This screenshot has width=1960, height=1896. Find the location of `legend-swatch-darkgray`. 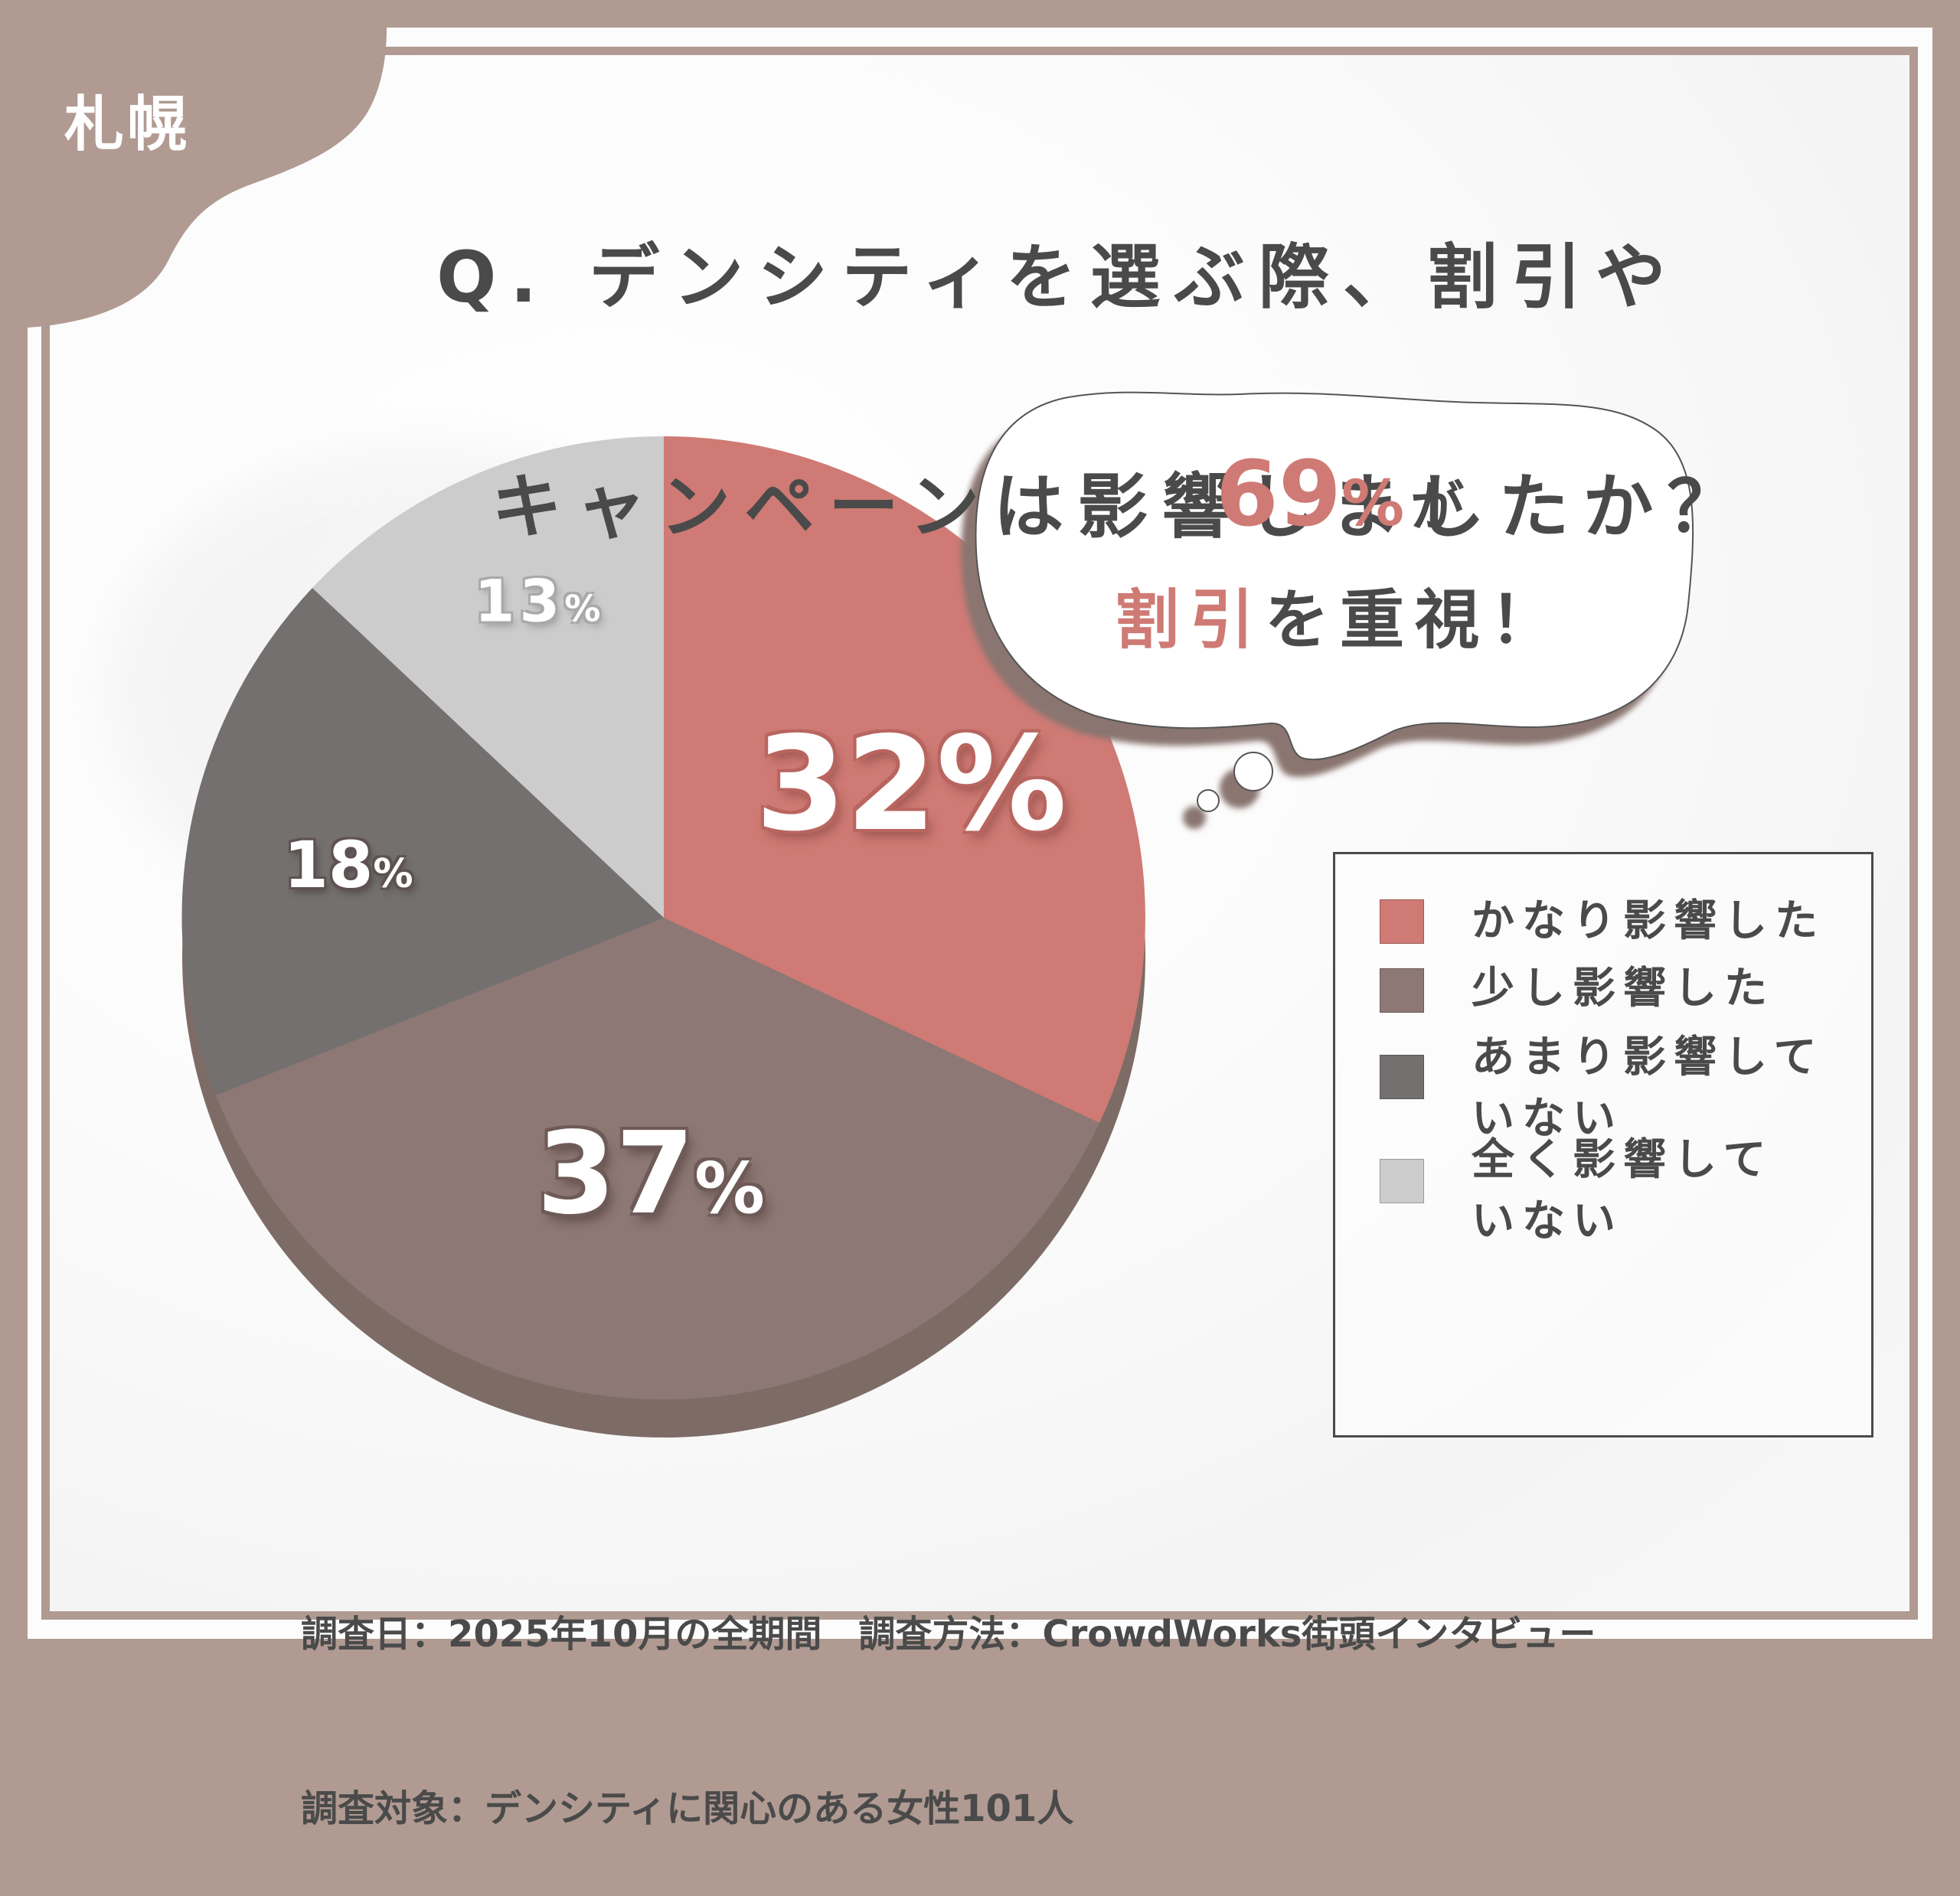

legend-swatch-darkgray is located at coordinates (1402, 1077).